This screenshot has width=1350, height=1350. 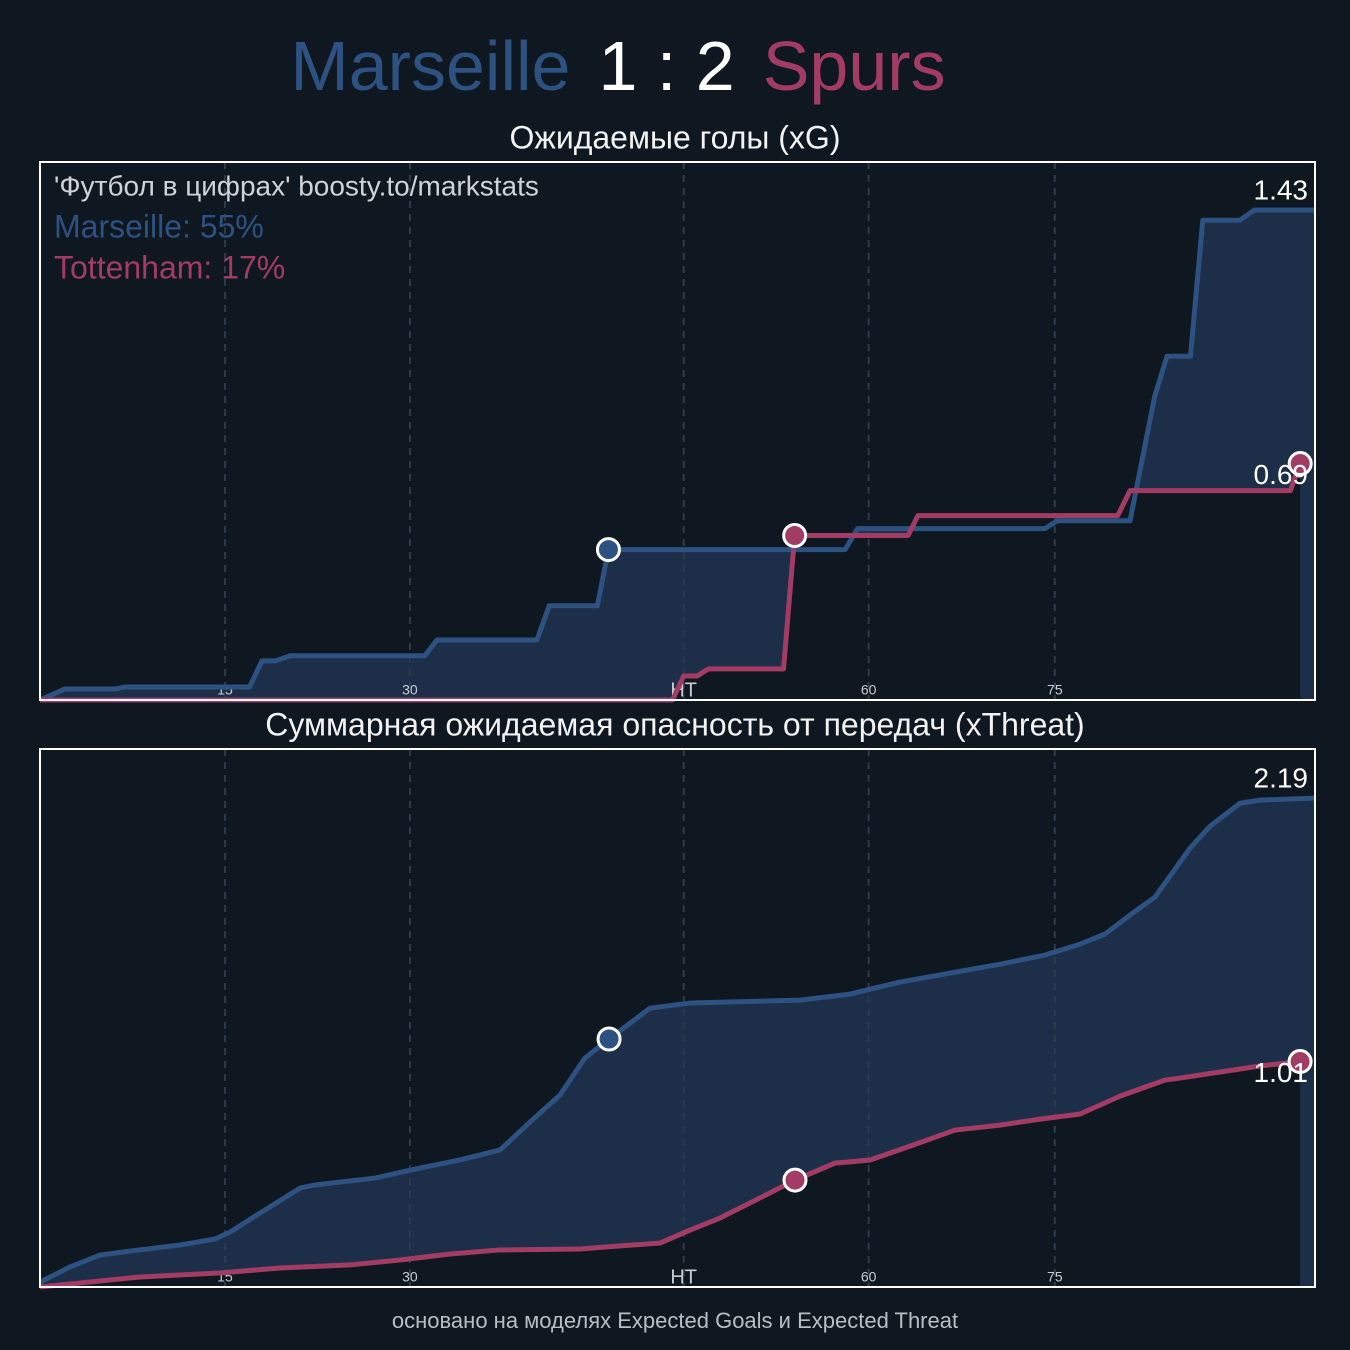 I want to click on home-team: Marseille, so click(x=430, y=66).